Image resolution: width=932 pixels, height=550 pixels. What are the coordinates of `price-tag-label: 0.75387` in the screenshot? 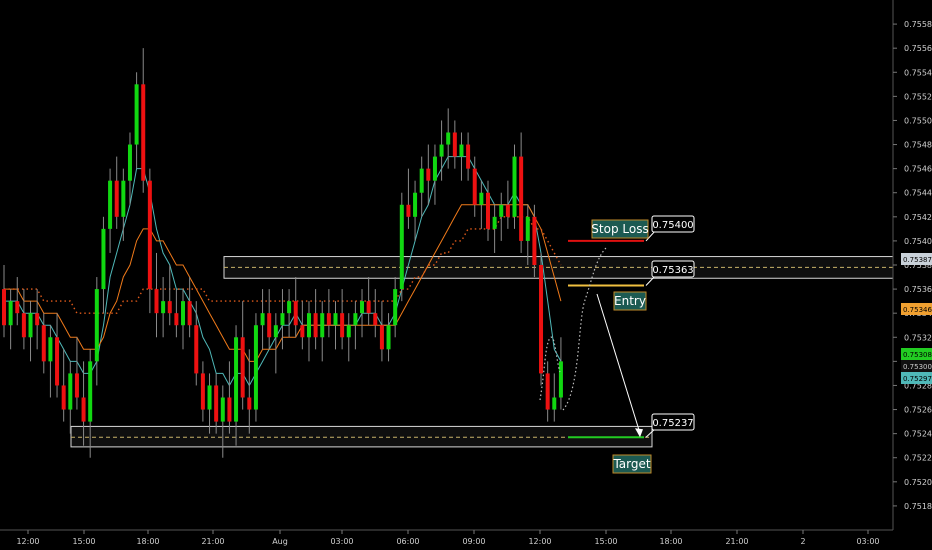 It's located at (917, 260).